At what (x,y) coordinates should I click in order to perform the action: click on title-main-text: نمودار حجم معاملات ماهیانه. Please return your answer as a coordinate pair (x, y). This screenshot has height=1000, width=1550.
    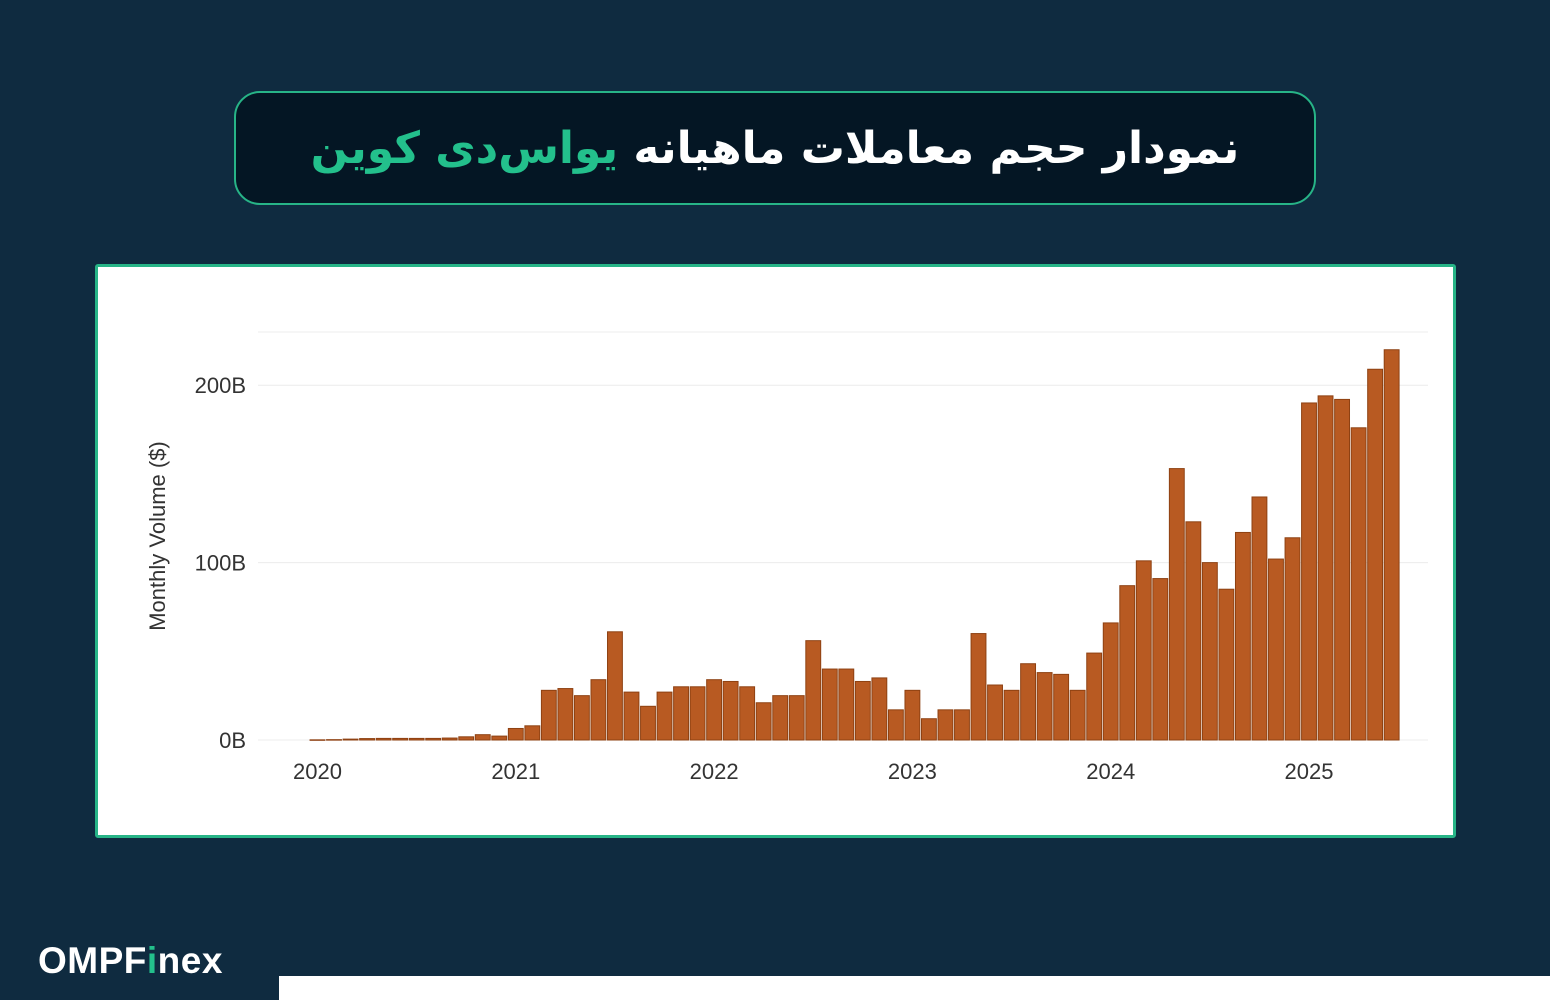
    Looking at the image, I should click on (936, 148).